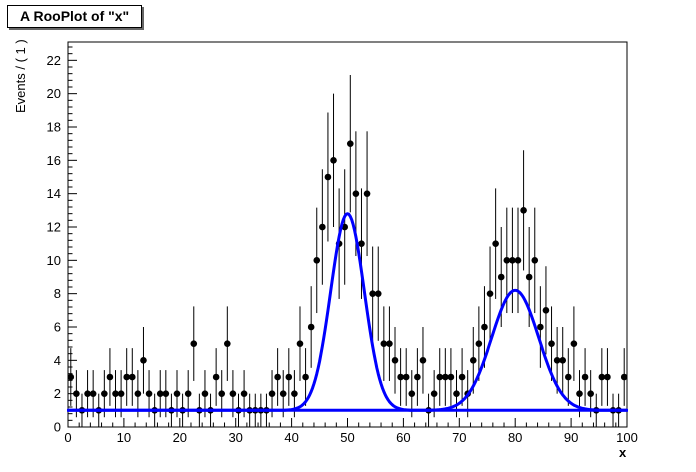  Describe the element at coordinates (57, 360) in the screenshot. I see `y-tick-label: 4` at that location.